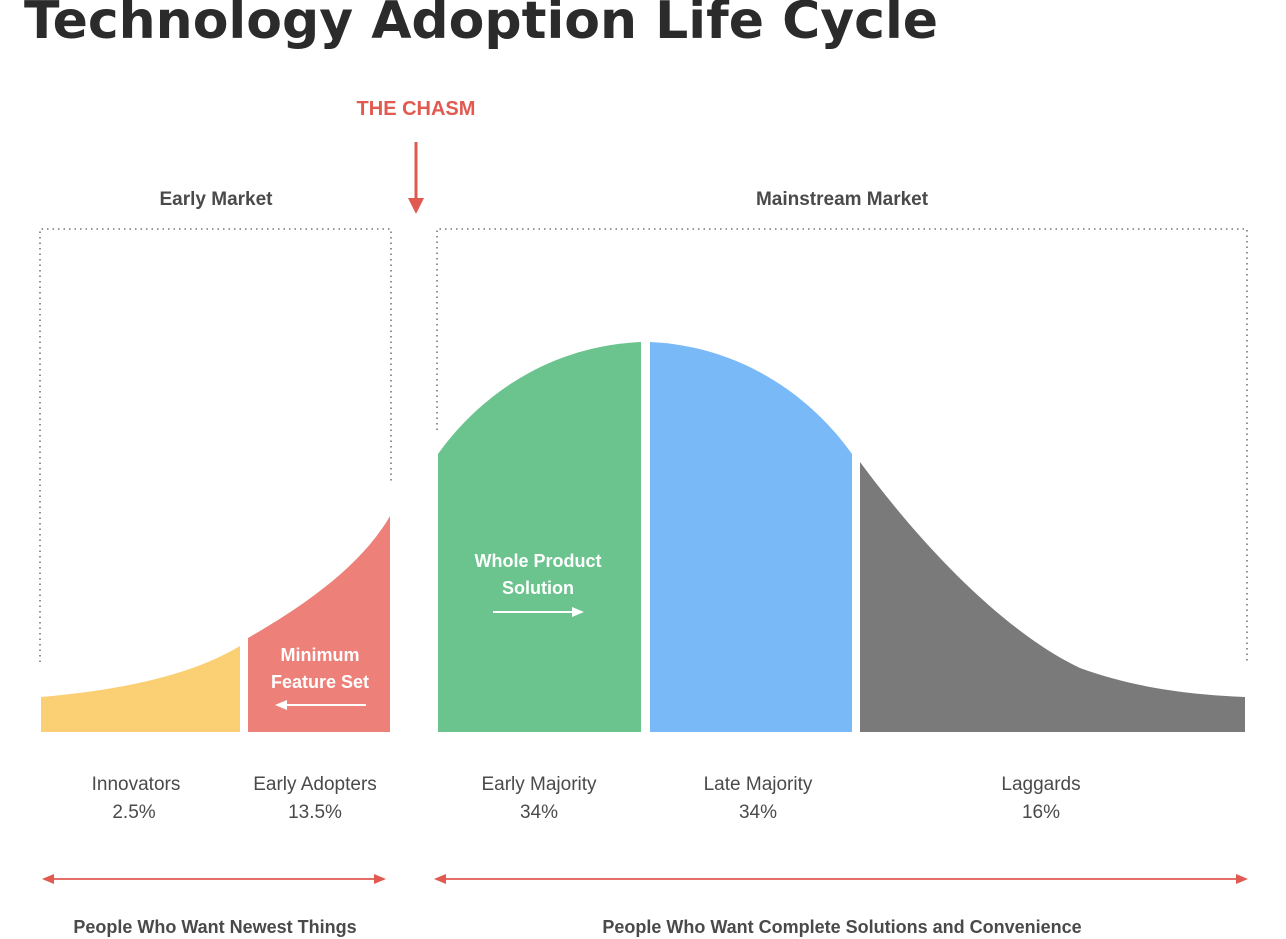  I want to click on segment-label-innovators: Innovators, so click(136, 784).